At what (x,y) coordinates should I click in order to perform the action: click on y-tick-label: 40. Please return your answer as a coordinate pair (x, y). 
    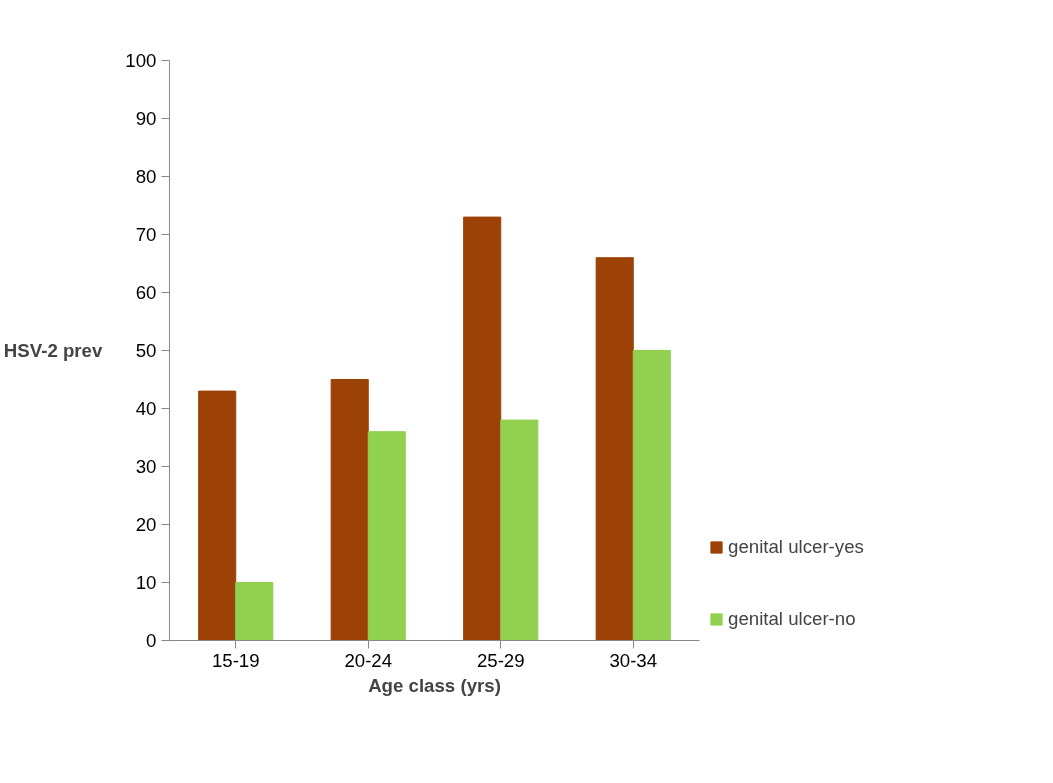
    Looking at the image, I should click on (146, 408).